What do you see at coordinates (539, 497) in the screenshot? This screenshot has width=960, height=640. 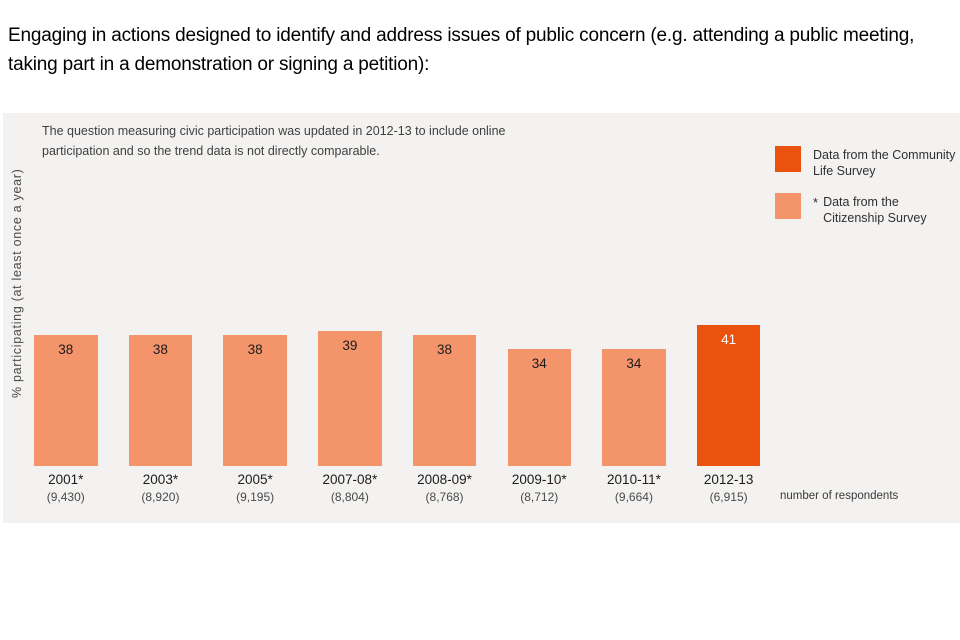 I see `respondents-label: (8,712)` at bounding box center [539, 497].